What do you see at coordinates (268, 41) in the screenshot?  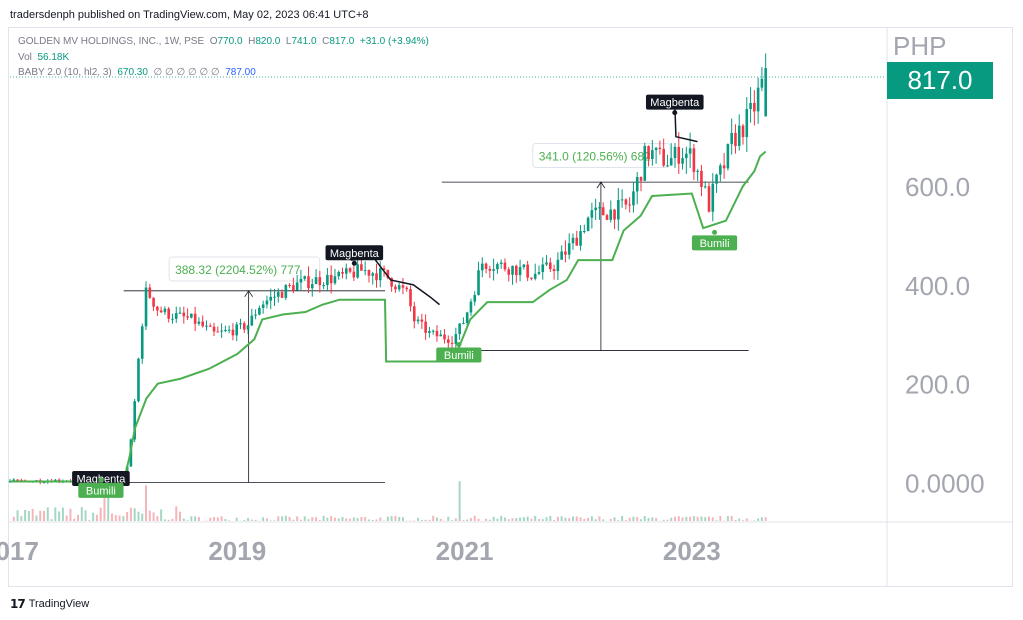 I see `high-value: 820.0` at bounding box center [268, 41].